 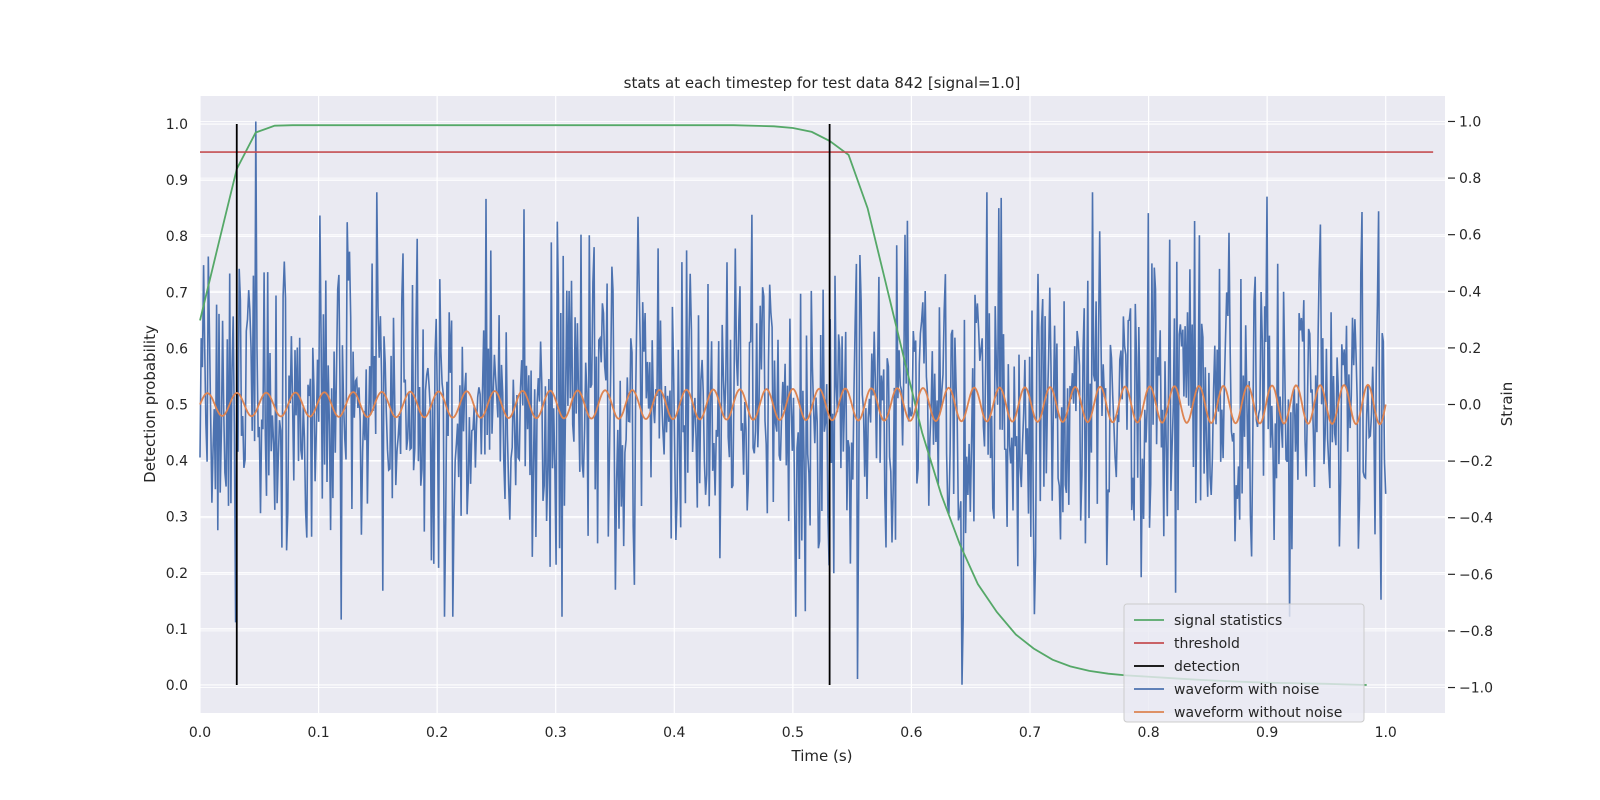 I want to click on legend-box, so click(x=1244, y=663).